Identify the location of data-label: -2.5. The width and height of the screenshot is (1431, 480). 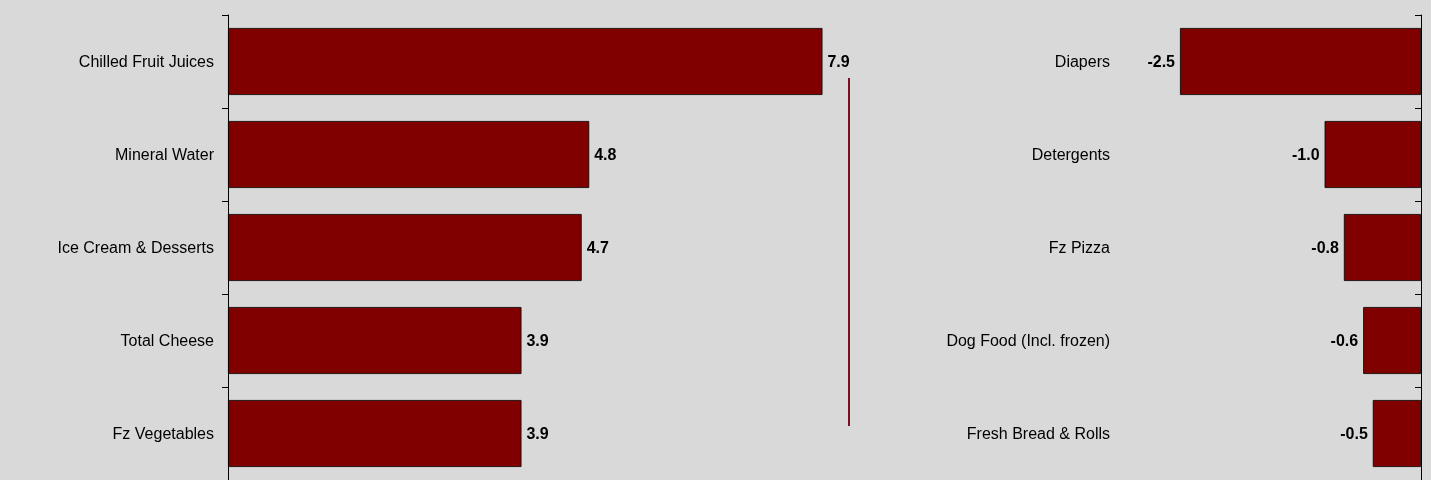
(1161, 61).